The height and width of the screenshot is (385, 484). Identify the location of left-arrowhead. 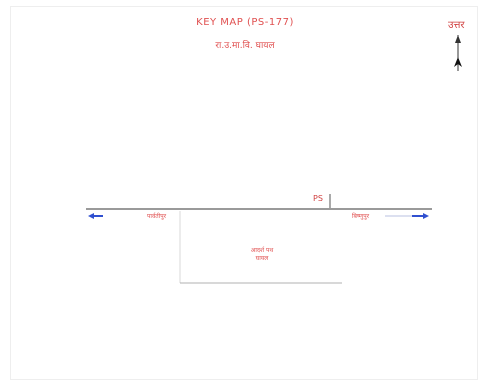
(91, 216).